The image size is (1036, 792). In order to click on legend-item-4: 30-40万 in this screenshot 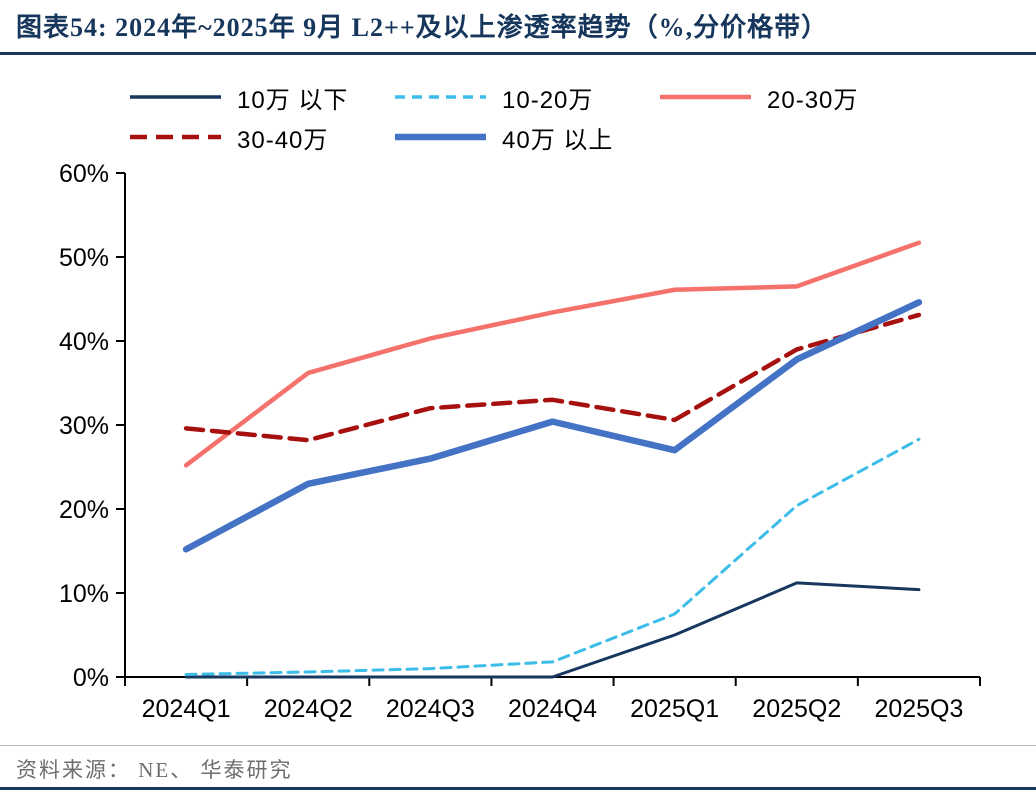, I will do `click(260, 137)`.